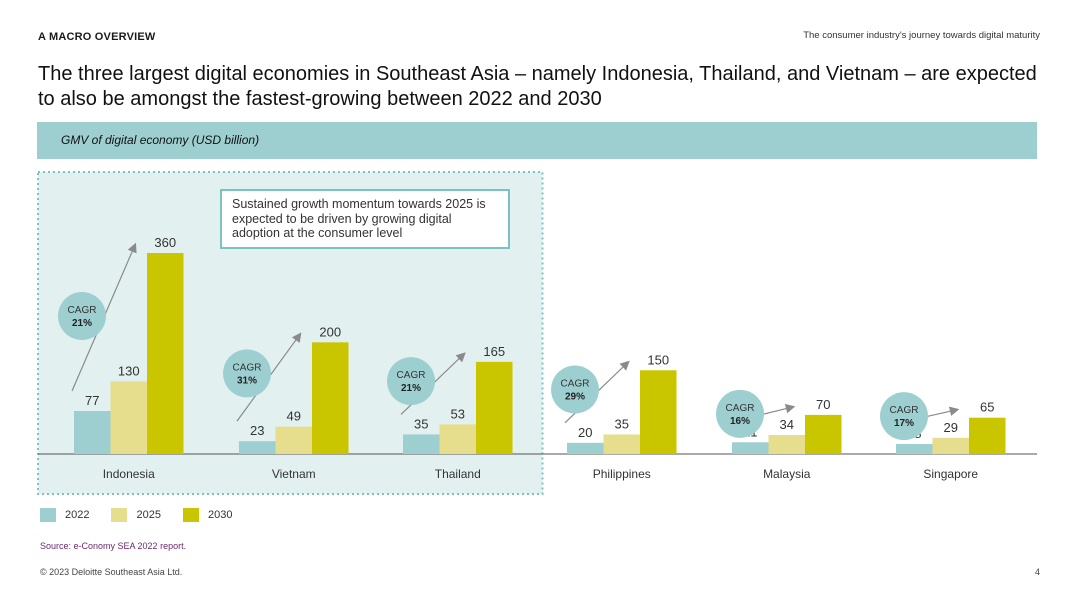 The image size is (1080, 608). Describe the element at coordinates (411, 375) in the screenshot. I see `cagr-label-thailand: CAGR` at that location.